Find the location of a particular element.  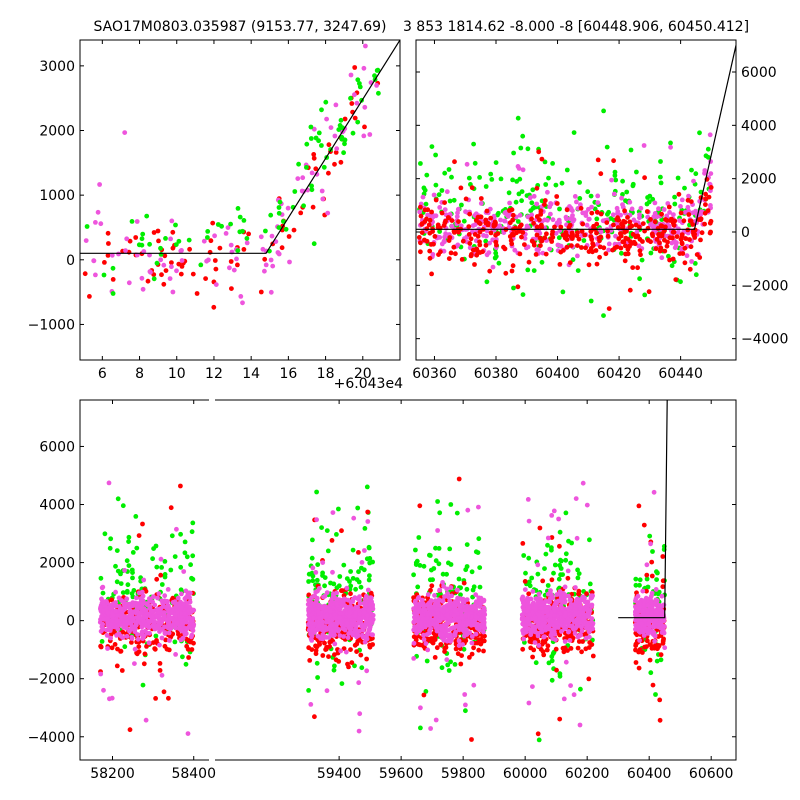

x-tick-label: 60380 is located at coordinates (496, 374).